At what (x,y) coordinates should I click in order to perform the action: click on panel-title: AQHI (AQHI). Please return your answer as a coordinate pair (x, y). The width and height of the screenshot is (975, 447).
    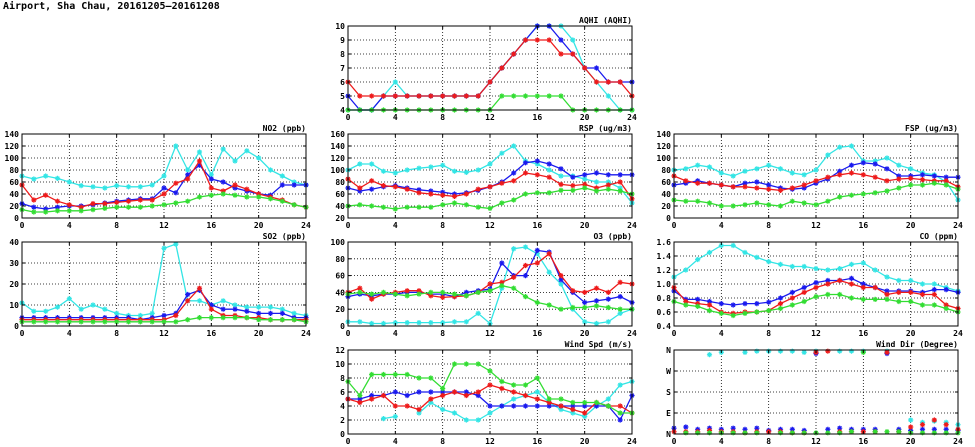
    Looking at the image, I should click on (605, 20).